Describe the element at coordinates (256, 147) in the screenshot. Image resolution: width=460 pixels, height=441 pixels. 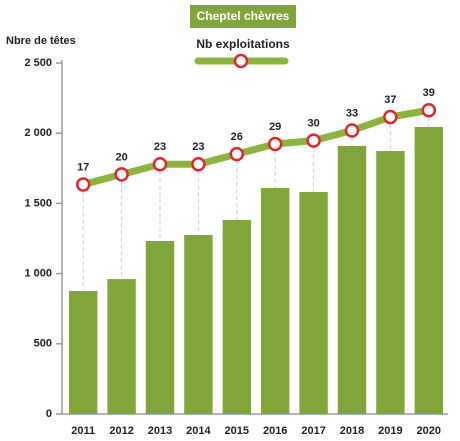
I see `line` at that location.